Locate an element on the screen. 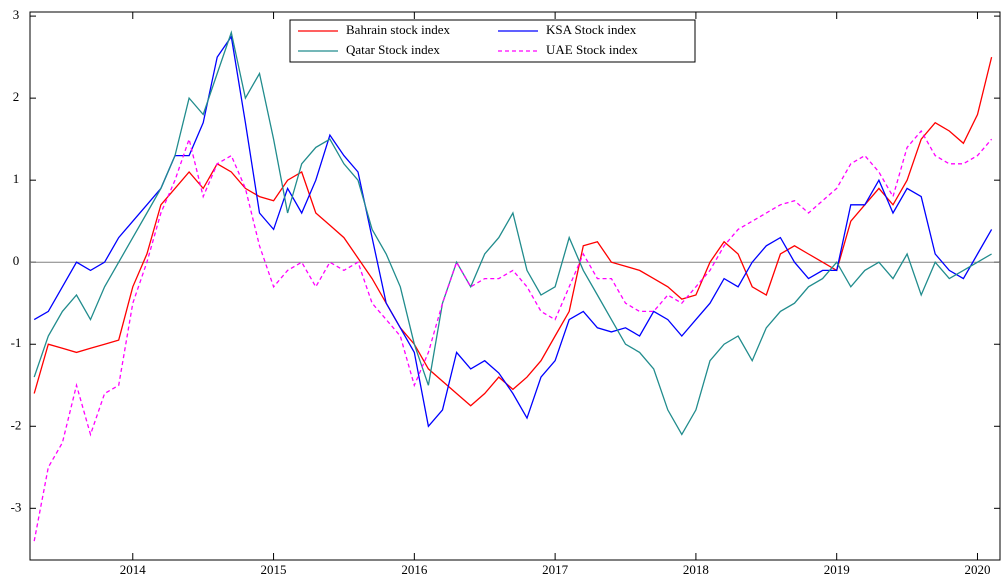  x-tick-label: 2018 is located at coordinates (696, 569).